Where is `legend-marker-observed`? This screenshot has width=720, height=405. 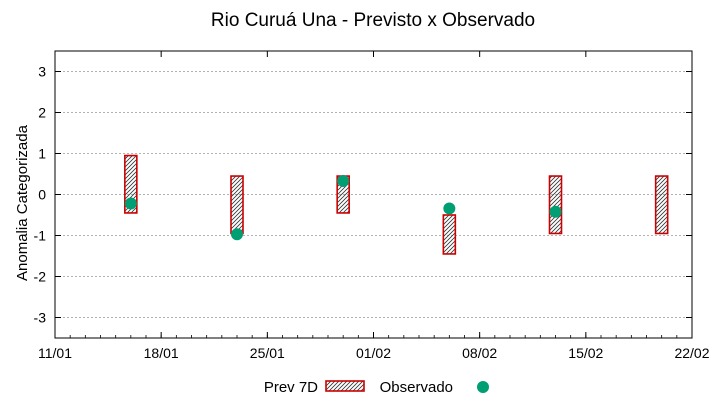 legend-marker-observed is located at coordinates (483, 387).